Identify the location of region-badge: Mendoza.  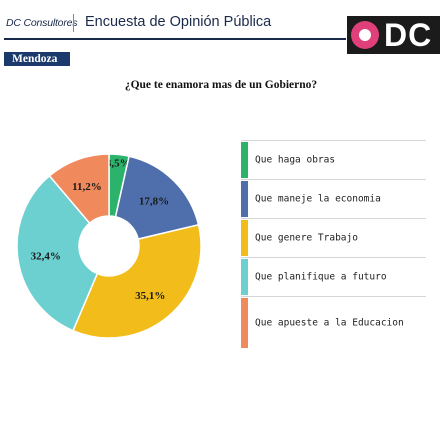
(37, 59).